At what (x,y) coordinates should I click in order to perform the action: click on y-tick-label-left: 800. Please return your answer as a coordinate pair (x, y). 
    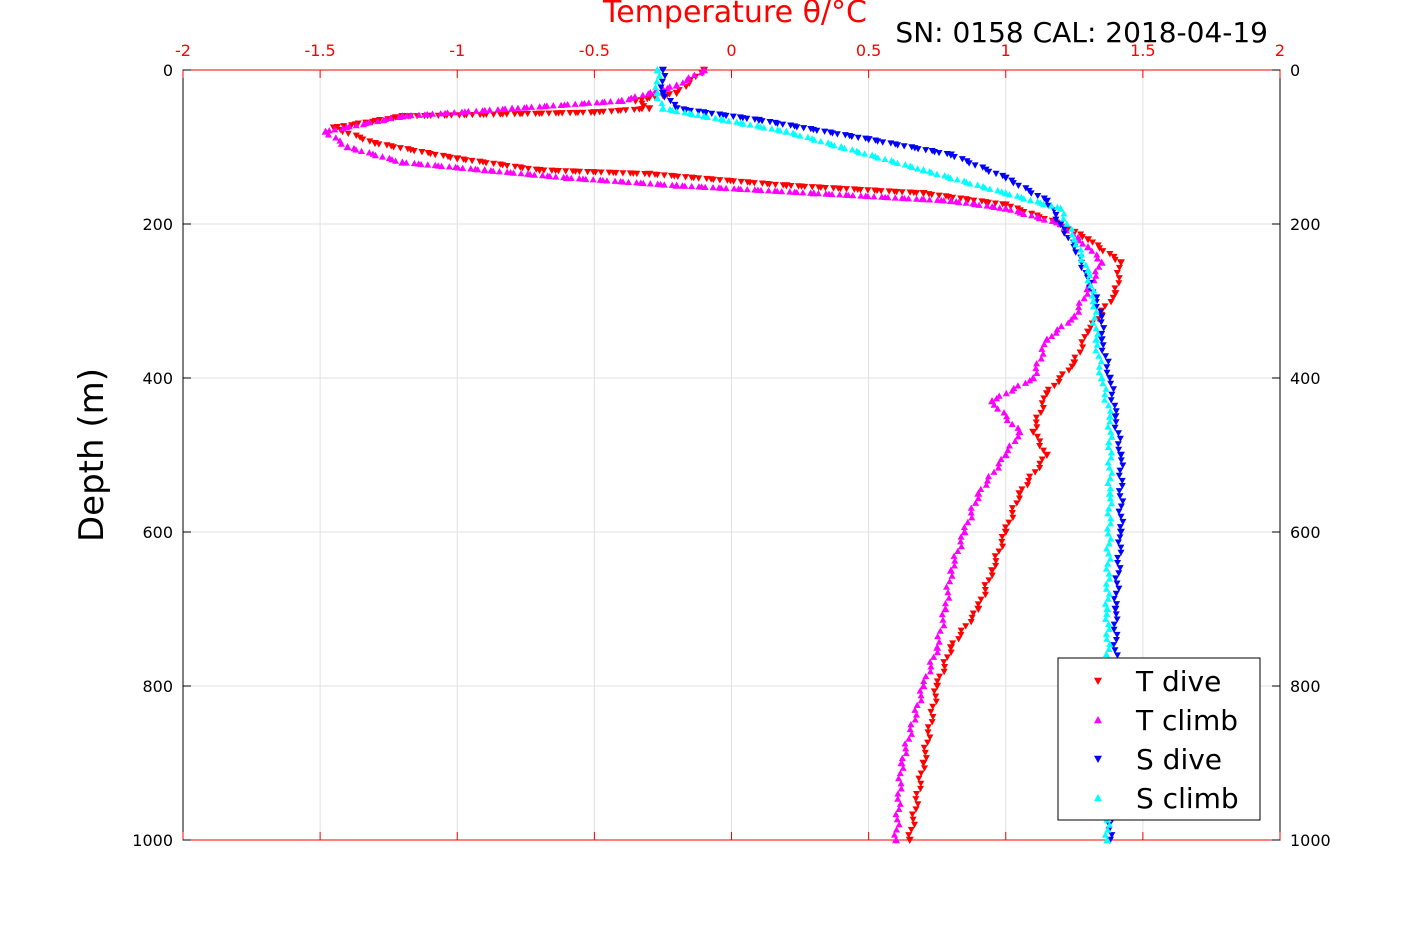
    Looking at the image, I should click on (157, 686).